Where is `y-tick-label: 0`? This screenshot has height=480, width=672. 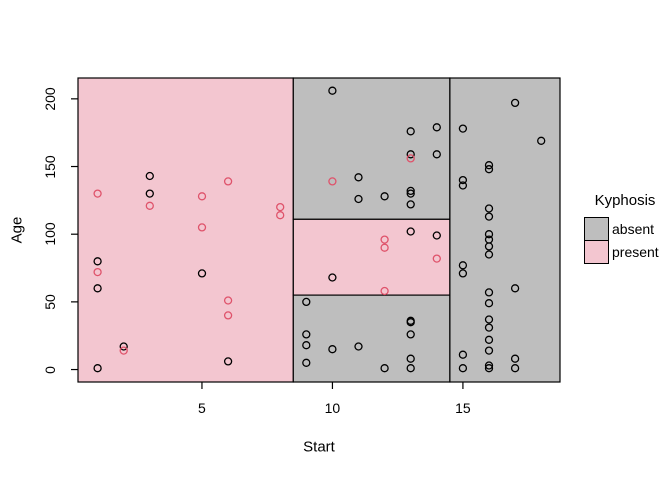 y-tick-label: 0 is located at coordinates (50, 369).